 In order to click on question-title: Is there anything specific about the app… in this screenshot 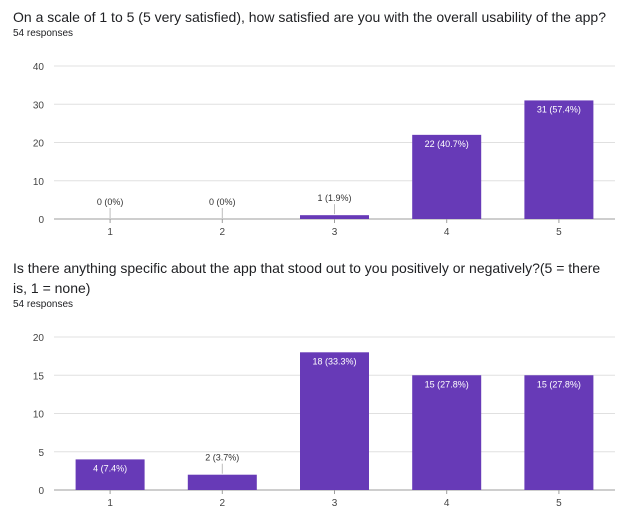, I will do `click(307, 278)`.